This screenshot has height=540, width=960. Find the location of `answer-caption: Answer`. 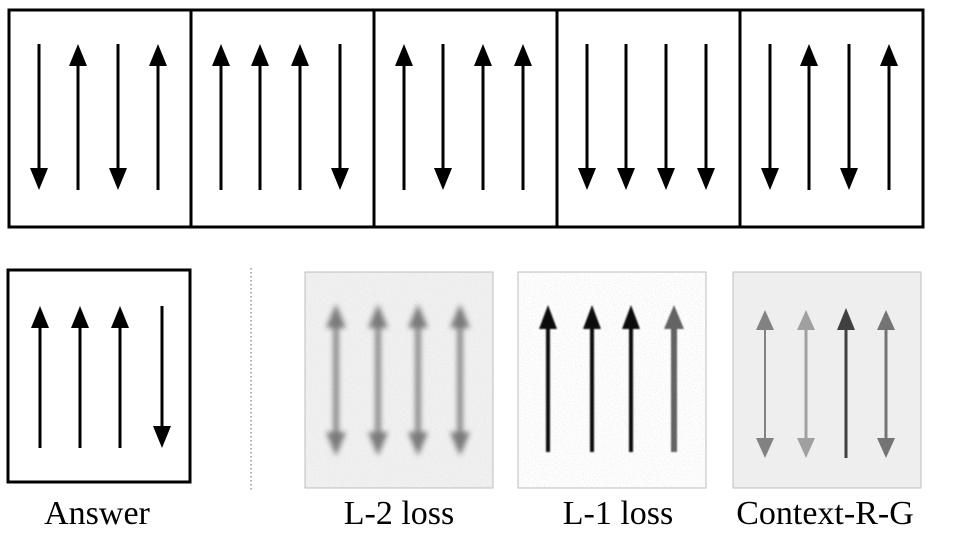

answer-caption: Answer is located at coordinates (97, 513).